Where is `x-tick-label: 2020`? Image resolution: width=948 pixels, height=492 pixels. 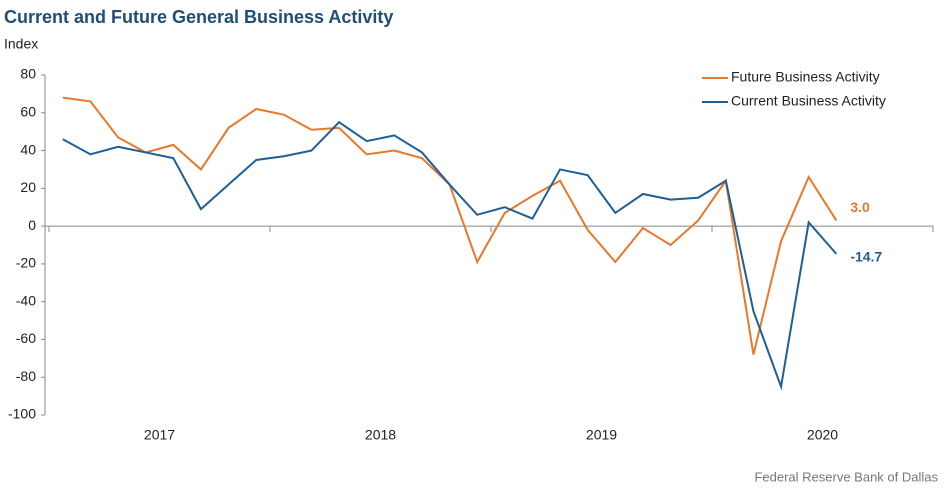 x-tick-label: 2020 is located at coordinates (822, 435).